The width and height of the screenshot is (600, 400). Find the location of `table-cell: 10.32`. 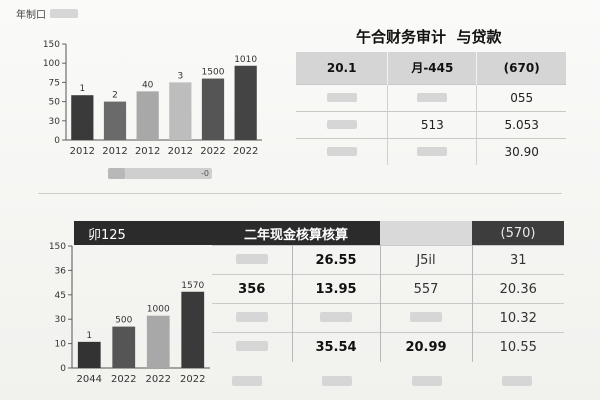

table-cell: 10.32 is located at coordinates (518, 318).